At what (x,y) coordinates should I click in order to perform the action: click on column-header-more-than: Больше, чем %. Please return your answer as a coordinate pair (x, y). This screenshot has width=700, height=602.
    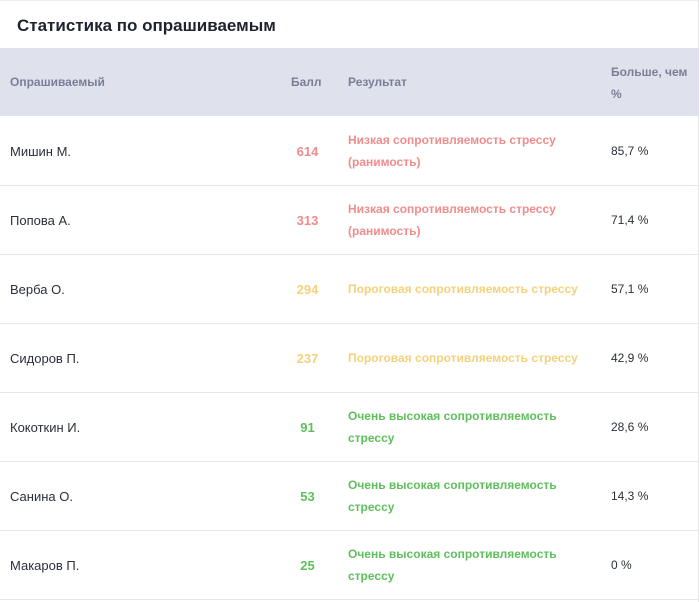
    Looking at the image, I should click on (649, 83).